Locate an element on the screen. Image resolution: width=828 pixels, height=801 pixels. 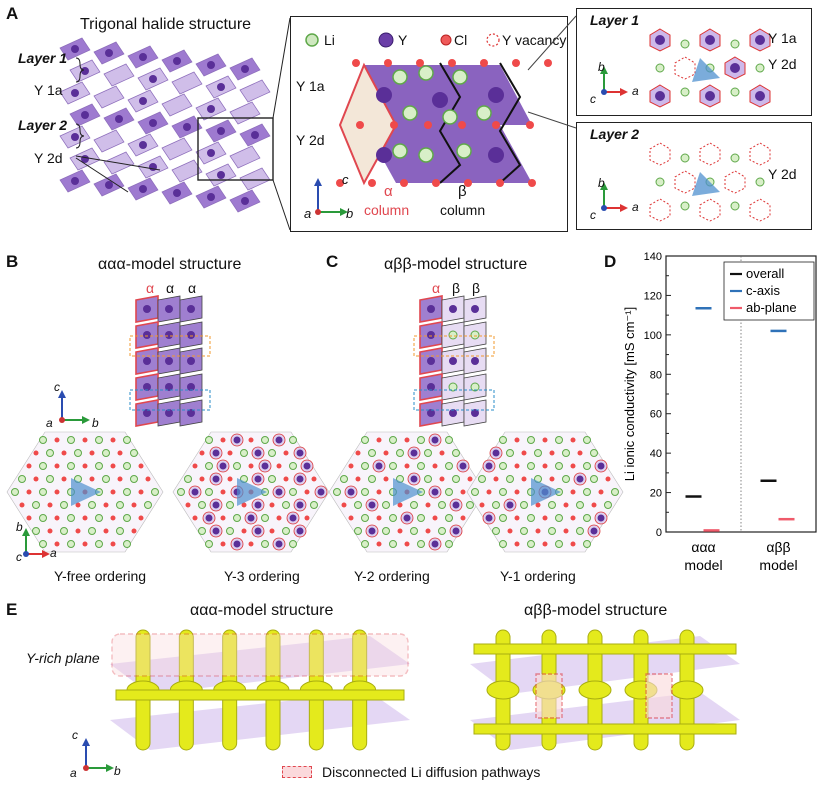
isosurface-node is located at coordinates (595, 690).